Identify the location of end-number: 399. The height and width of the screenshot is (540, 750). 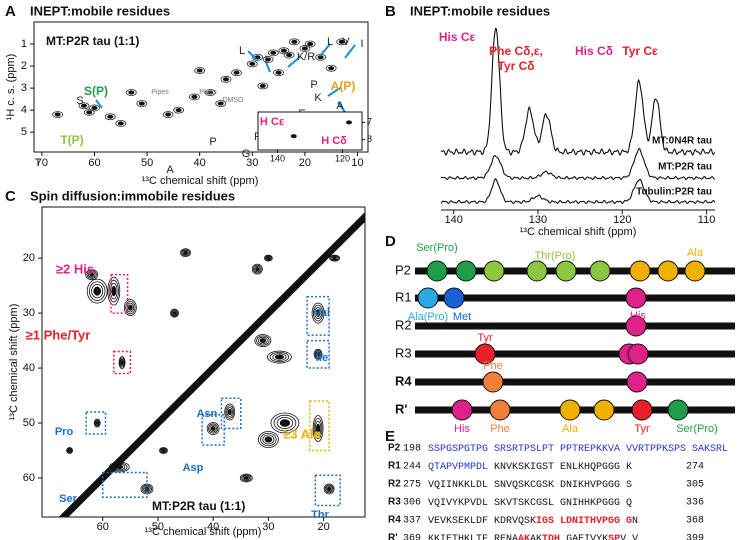
(695, 537).